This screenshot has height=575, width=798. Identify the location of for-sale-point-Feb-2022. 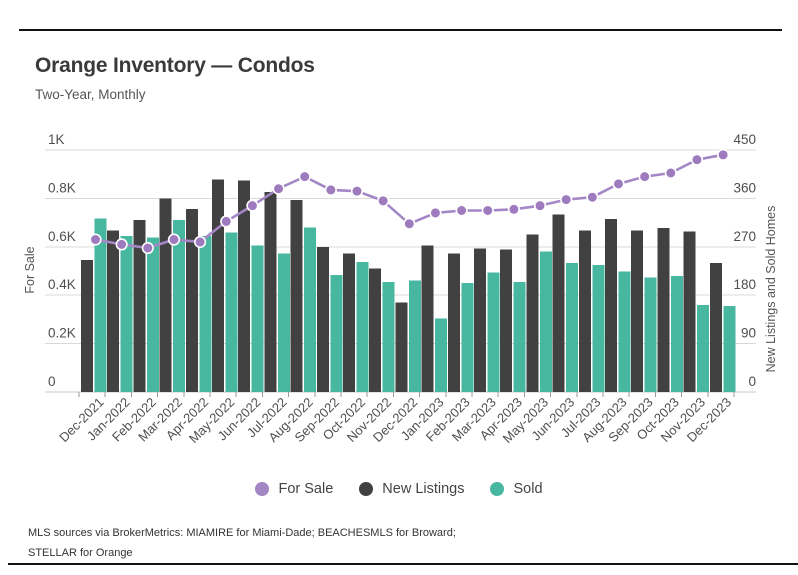
(147, 248).